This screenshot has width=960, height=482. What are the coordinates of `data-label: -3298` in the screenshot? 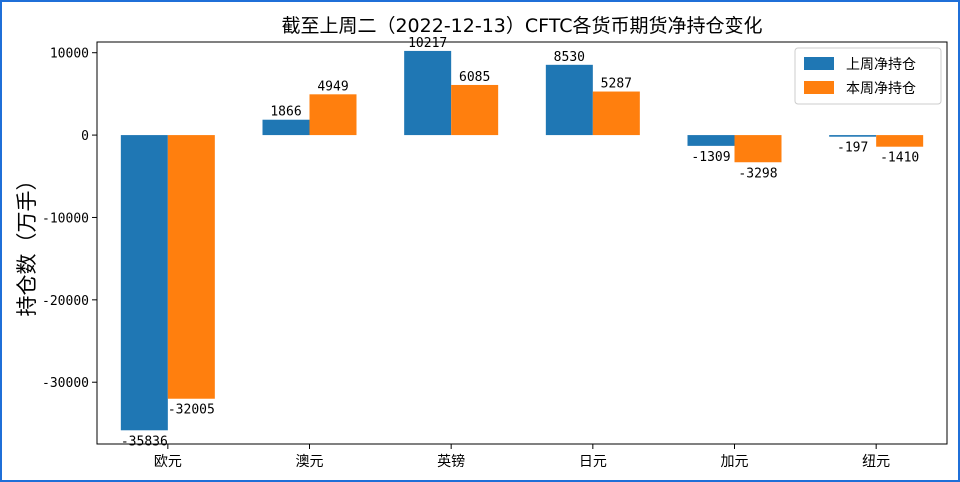 It's located at (757, 173).